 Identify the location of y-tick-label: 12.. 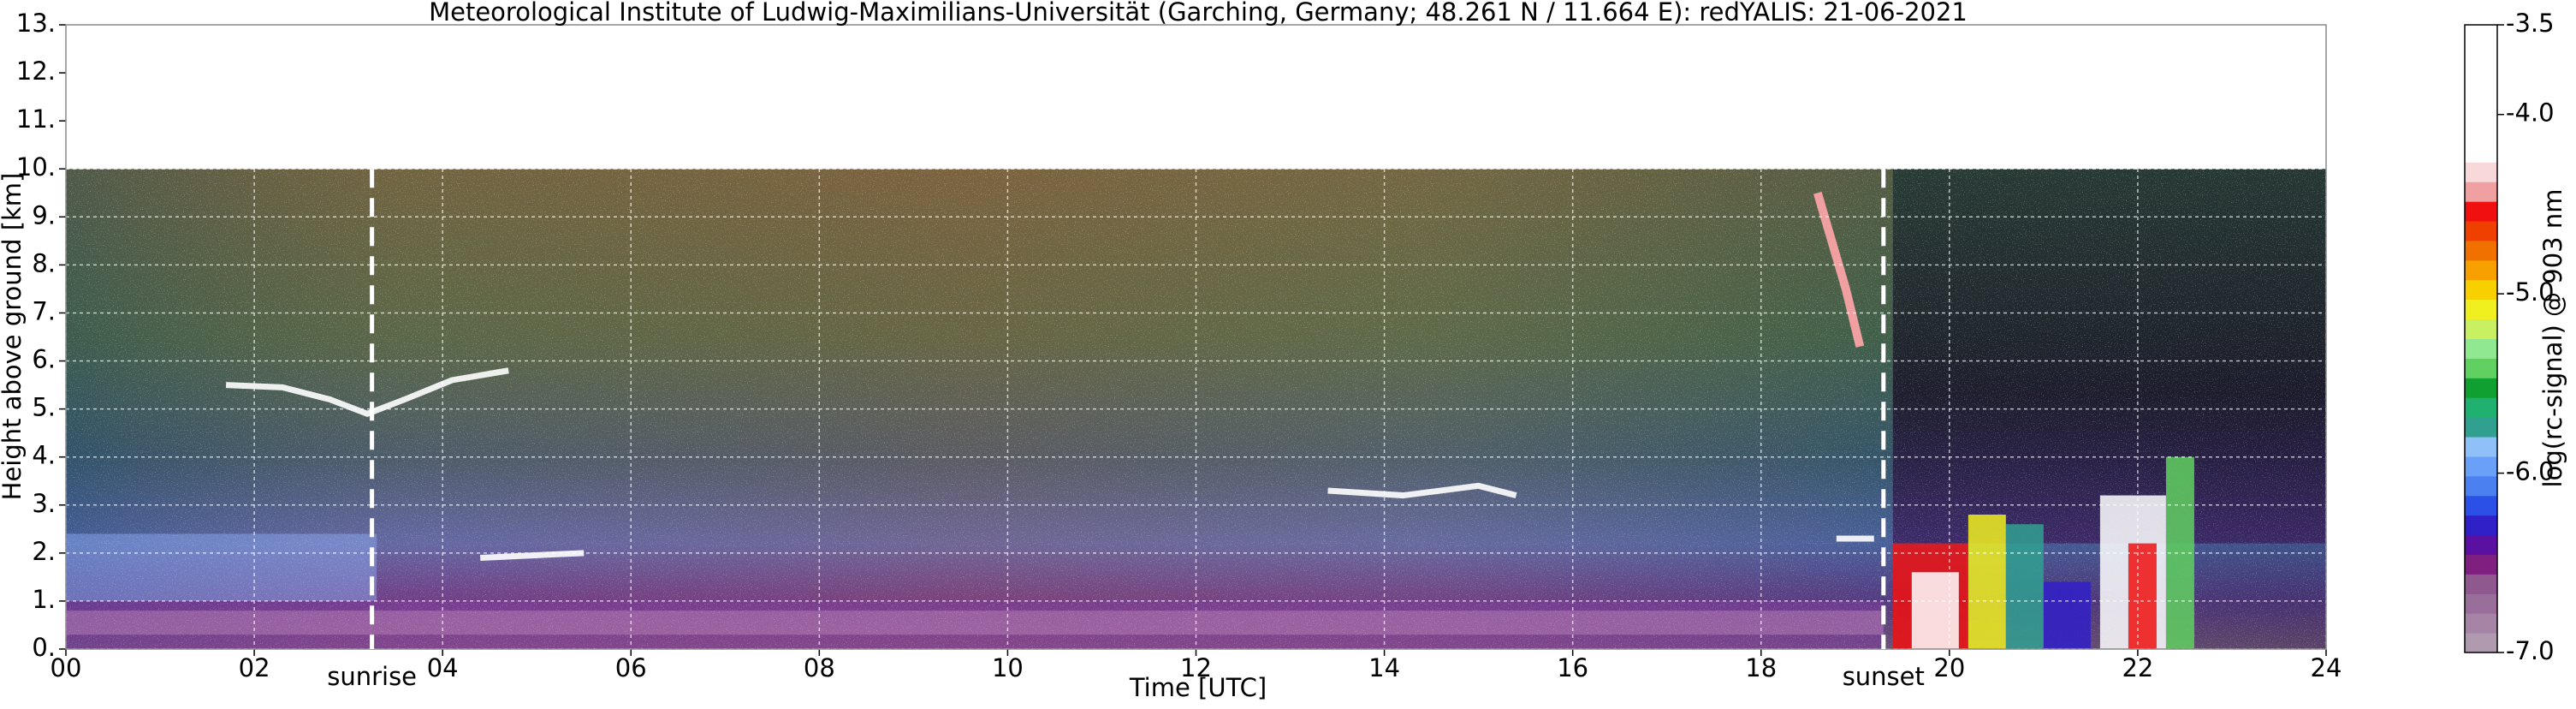
(36, 71).